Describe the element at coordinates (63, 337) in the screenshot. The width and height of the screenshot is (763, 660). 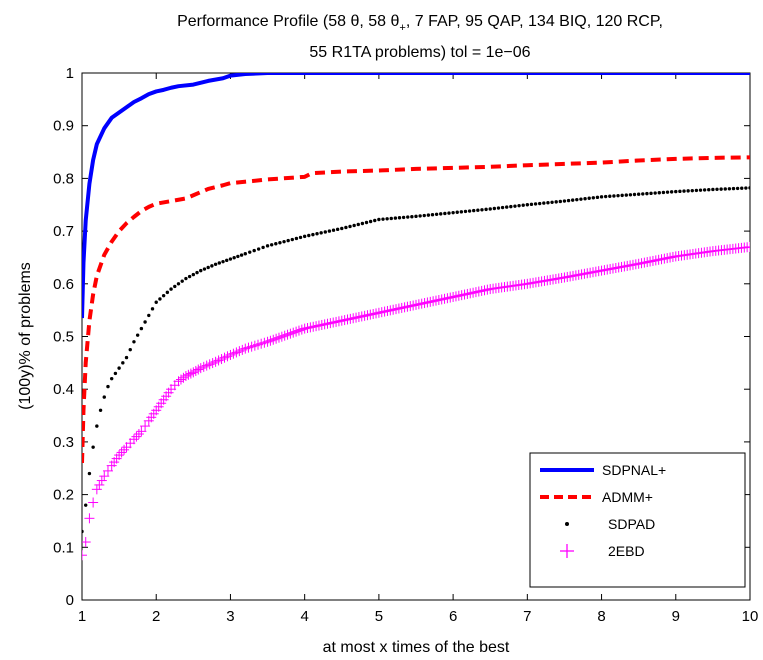
I see `y-tick-label: 0.5` at that location.